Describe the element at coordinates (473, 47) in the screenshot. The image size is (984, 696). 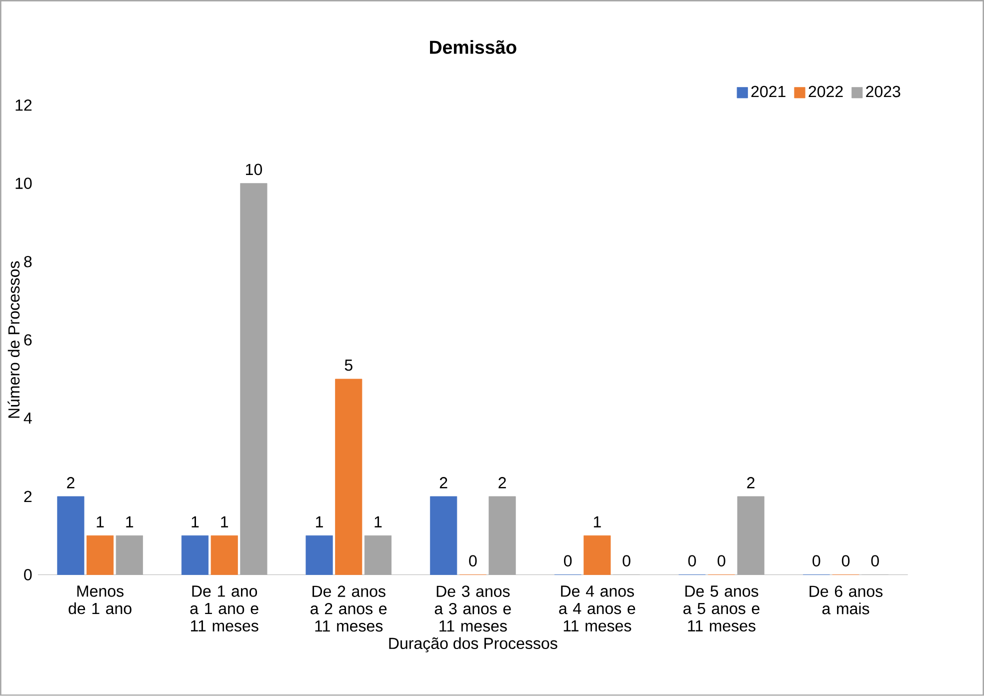
I see `chart-title: Demissão` at that location.